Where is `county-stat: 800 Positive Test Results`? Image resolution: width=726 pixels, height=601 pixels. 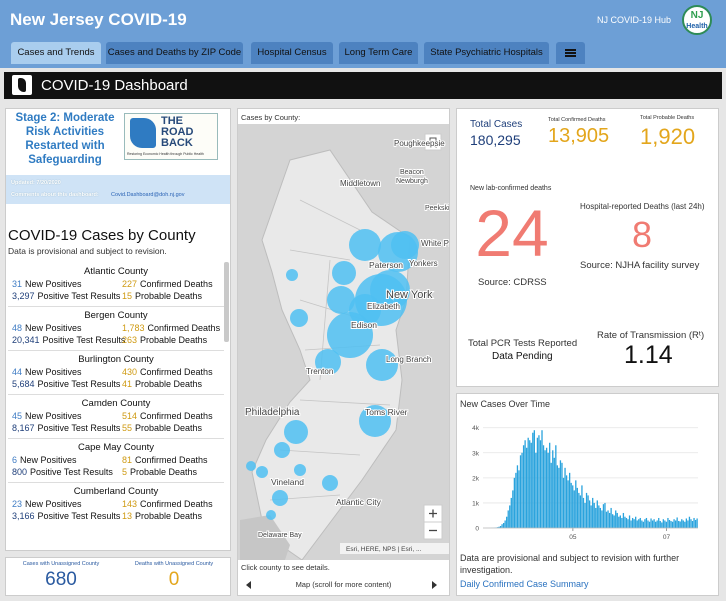
county-stat: 800 Positive Test Results is located at coordinates (62, 472).